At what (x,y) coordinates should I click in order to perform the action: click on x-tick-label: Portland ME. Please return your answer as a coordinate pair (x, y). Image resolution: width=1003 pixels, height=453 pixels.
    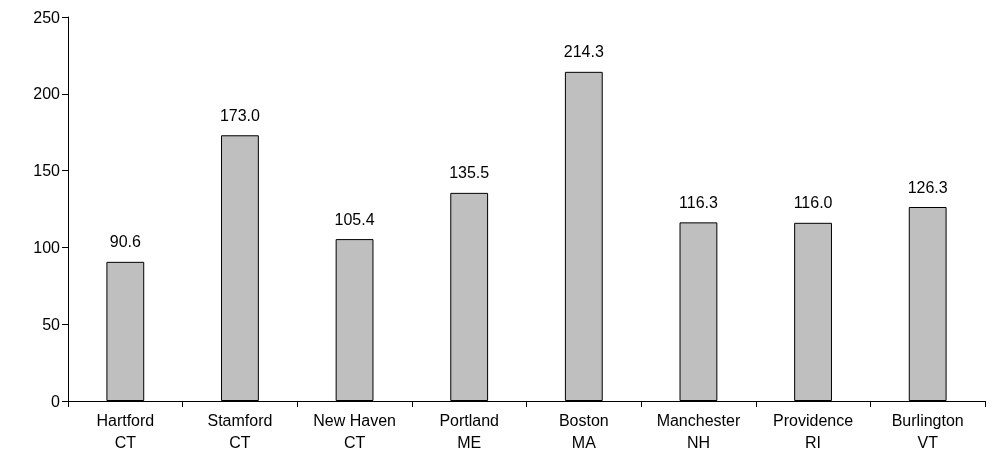
    Looking at the image, I should click on (469, 431).